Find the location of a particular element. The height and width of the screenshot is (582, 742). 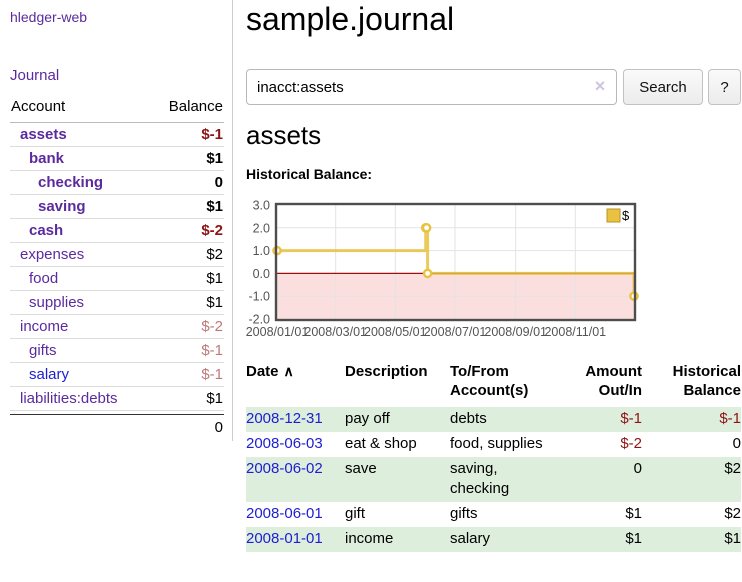

account-row: cash $-2 is located at coordinates (117, 231).